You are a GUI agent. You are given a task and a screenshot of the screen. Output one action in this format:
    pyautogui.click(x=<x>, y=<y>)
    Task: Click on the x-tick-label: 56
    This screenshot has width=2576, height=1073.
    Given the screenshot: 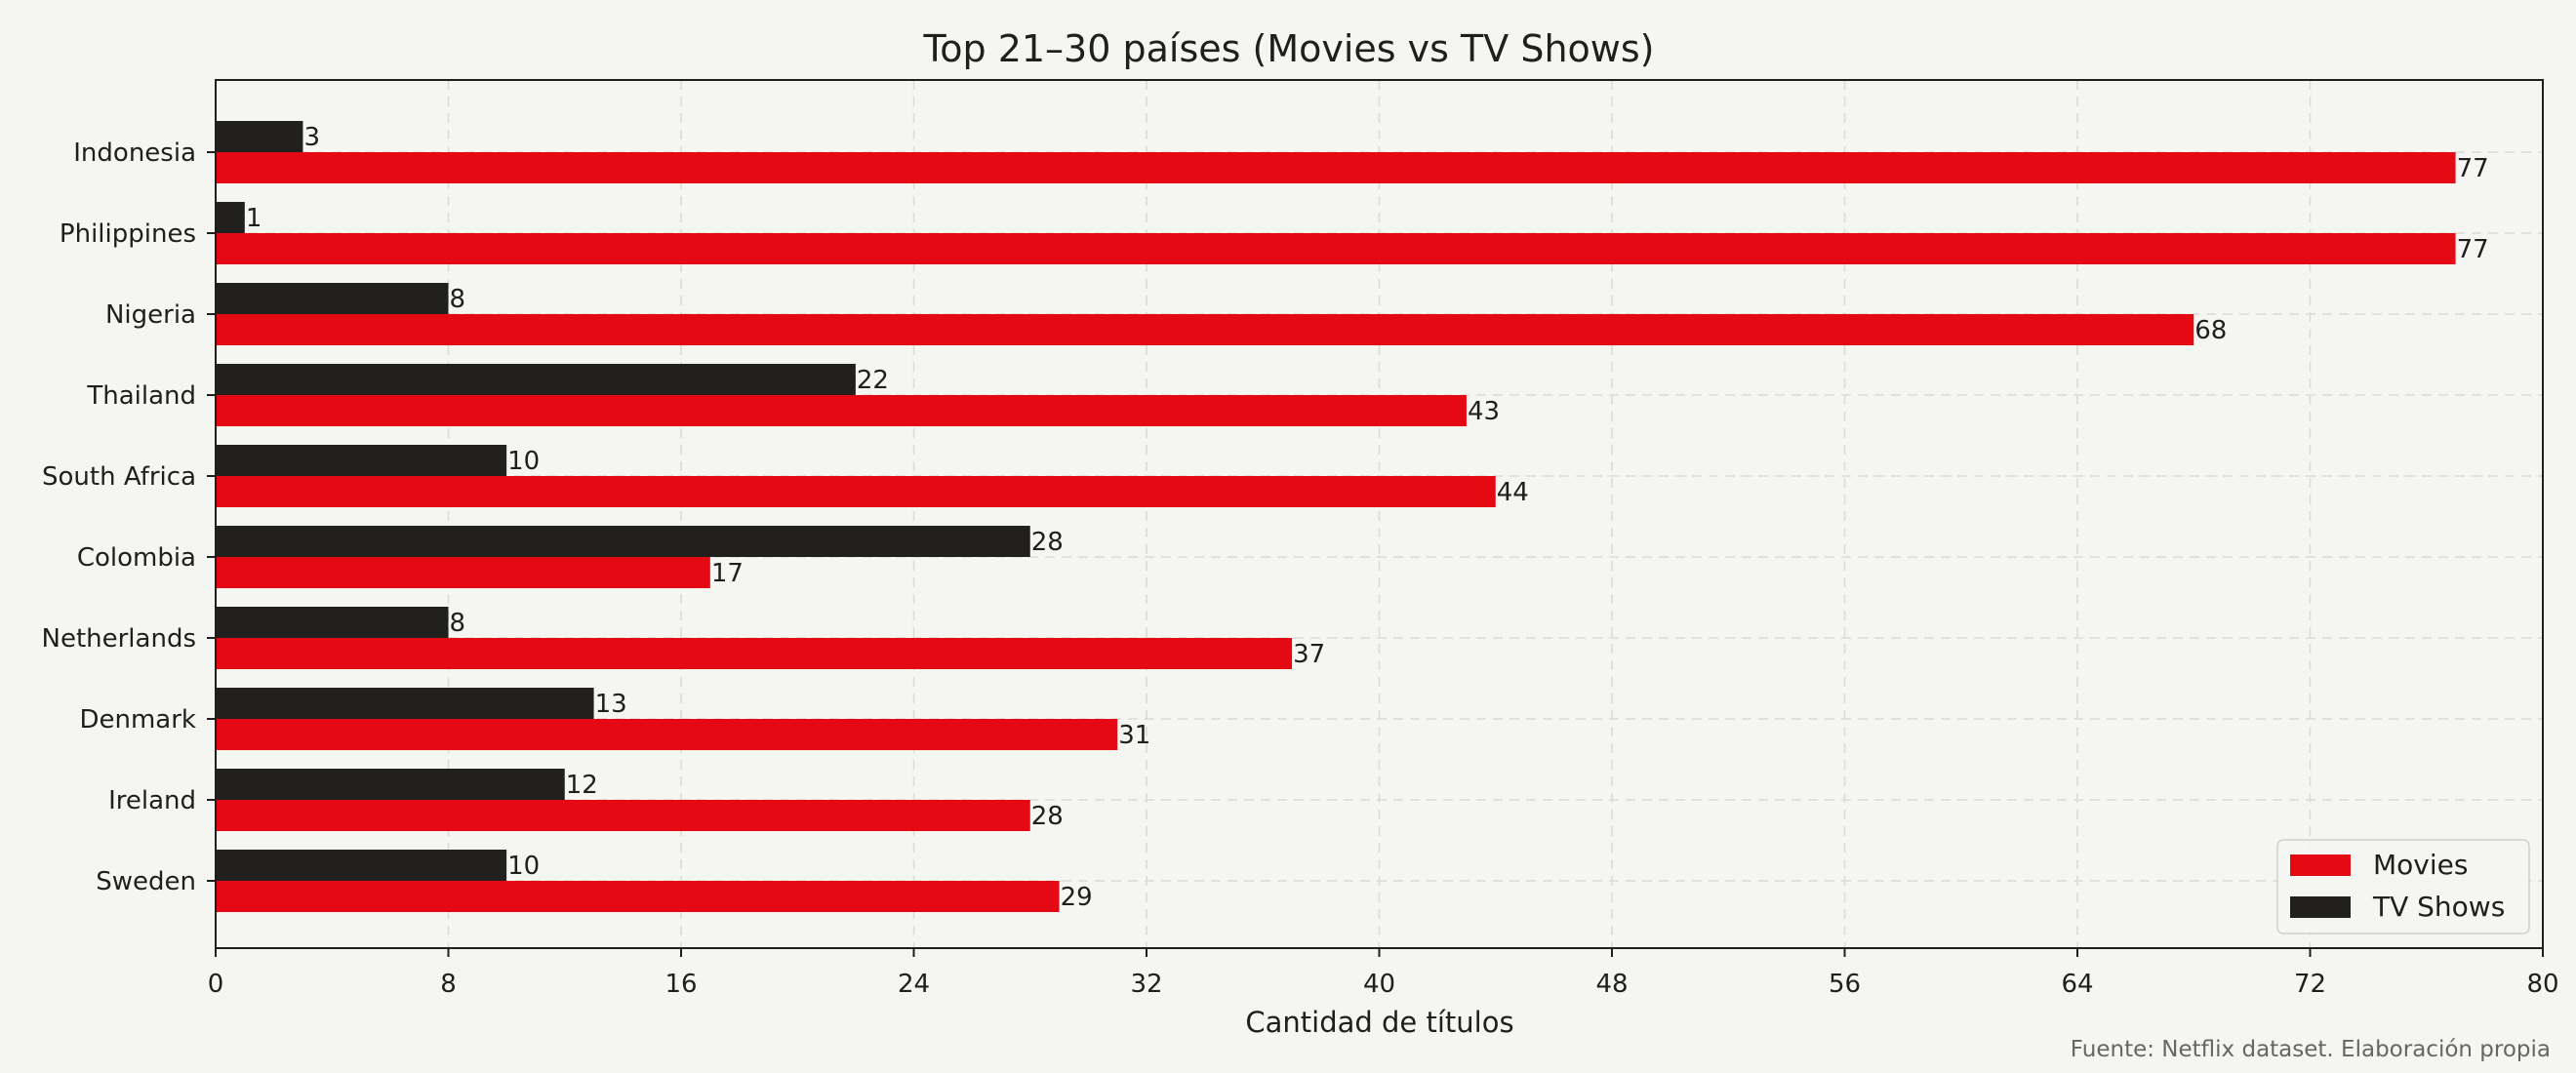 What is the action you would take?
    pyautogui.click(x=1845, y=984)
    